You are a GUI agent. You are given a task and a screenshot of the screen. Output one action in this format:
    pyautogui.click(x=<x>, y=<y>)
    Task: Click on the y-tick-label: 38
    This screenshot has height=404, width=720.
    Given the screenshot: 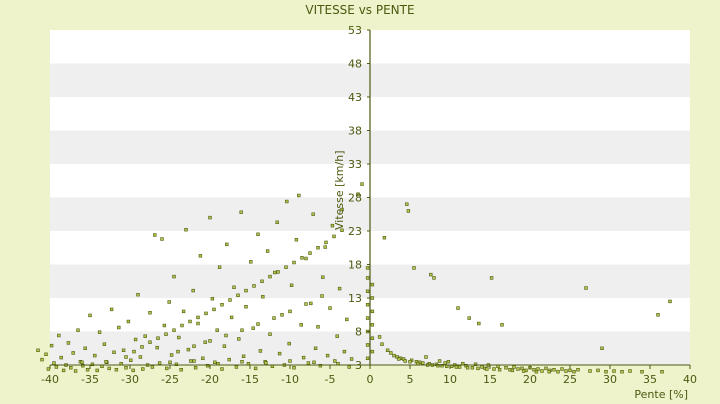 What is the action you would take?
    pyautogui.click(x=355, y=131)
    